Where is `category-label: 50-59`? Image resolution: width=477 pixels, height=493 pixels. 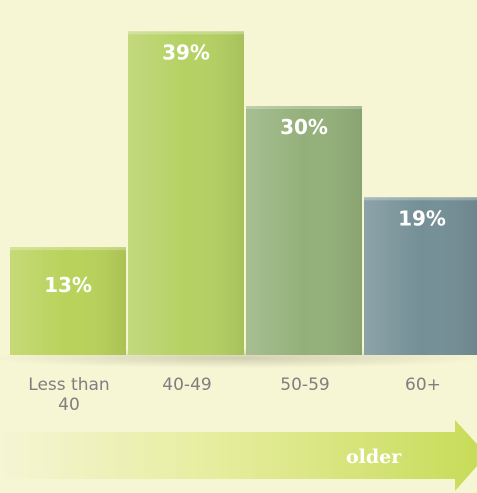
category-label: 50-59 is located at coordinates (305, 385).